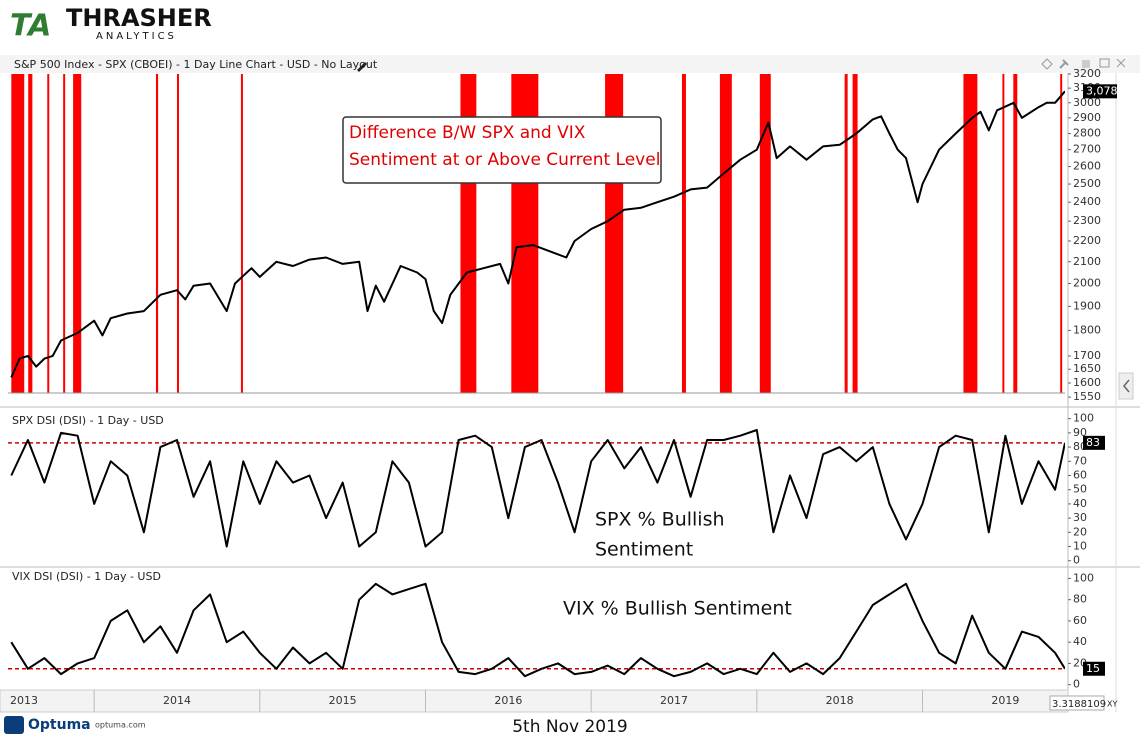 Image resolution: width=1140 pixels, height=739 pixels. Describe the element at coordinates (677, 609) in the screenshot. I see `annotation-text: VIX % Bullish Sentiment` at that location.